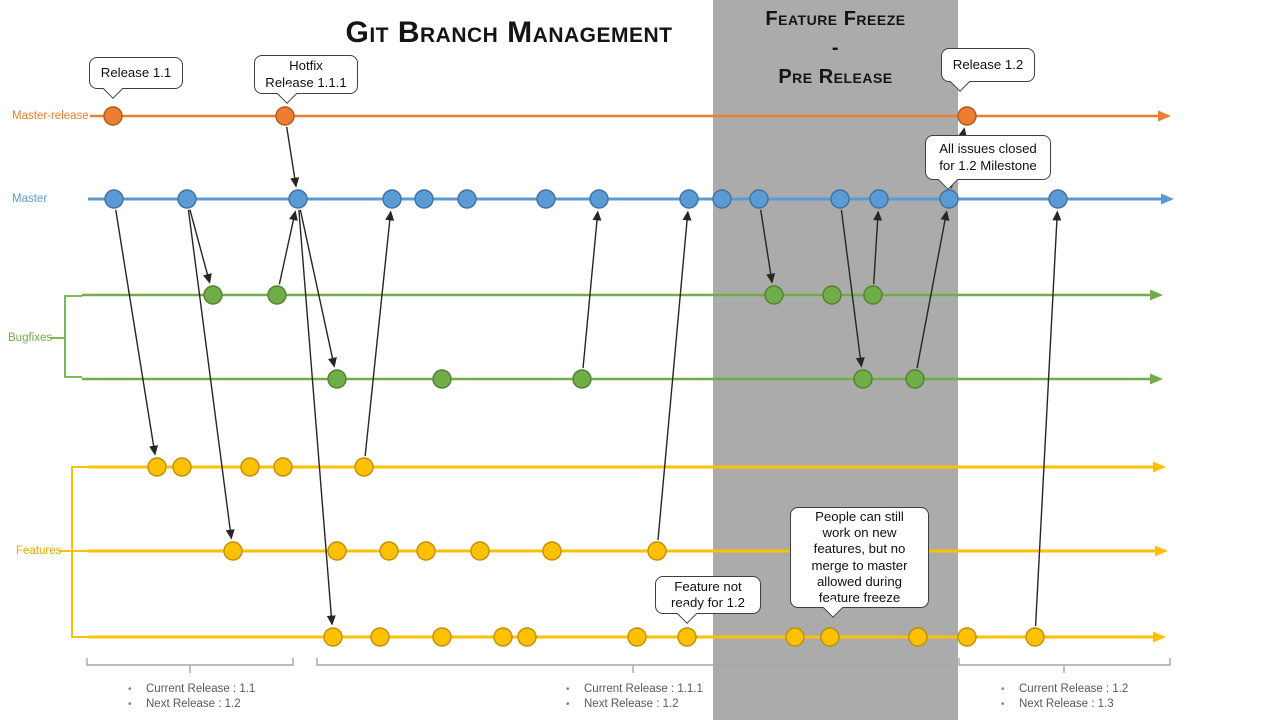  I want to click on callout-all-issues-closed: All issues closed for 1.2 Milestone, so click(988, 162).